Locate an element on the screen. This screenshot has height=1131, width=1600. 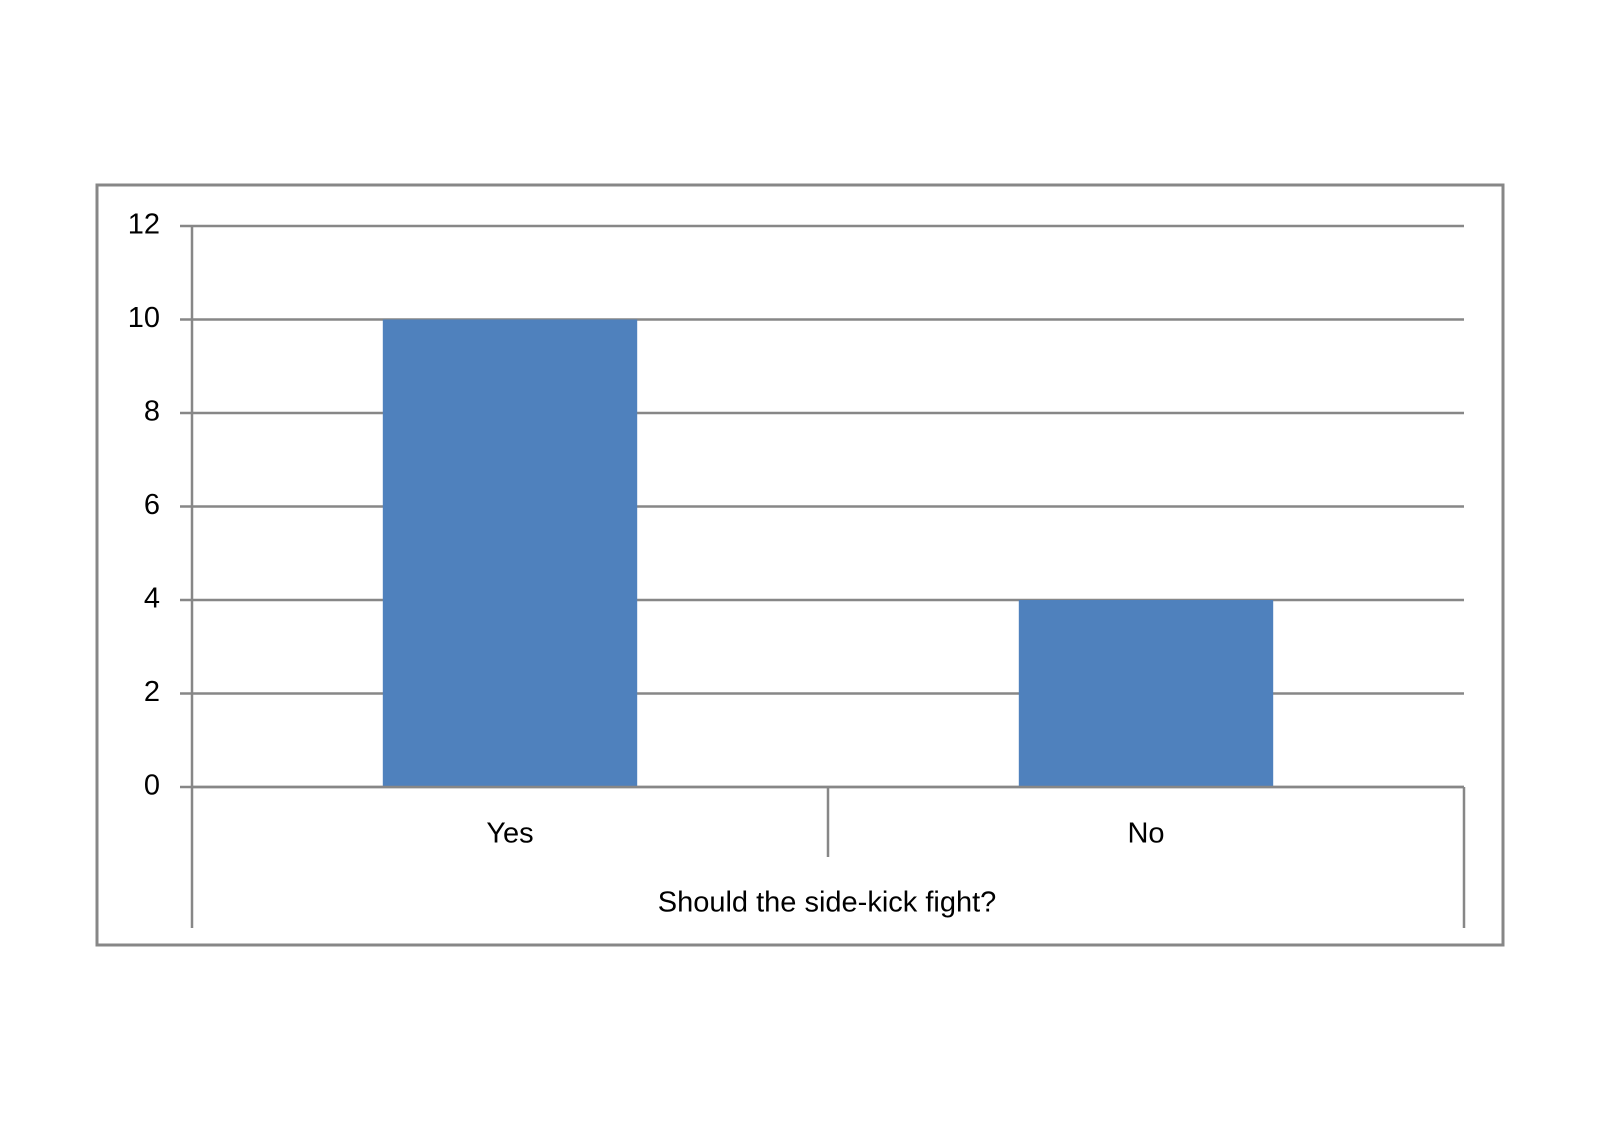
y-tick-label: 6 is located at coordinates (152, 505).